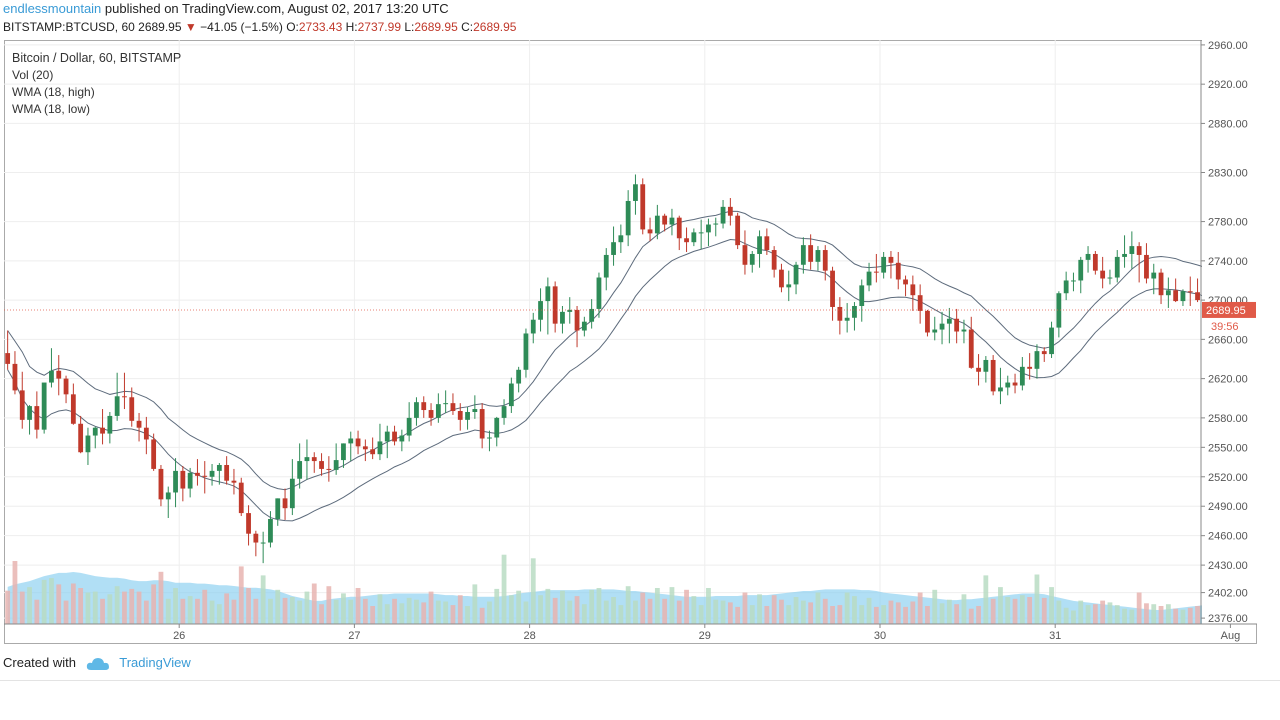  Describe the element at coordinates (1228, 340) in the screenshot. I see `price-tick-label: 2660.00` at that location.